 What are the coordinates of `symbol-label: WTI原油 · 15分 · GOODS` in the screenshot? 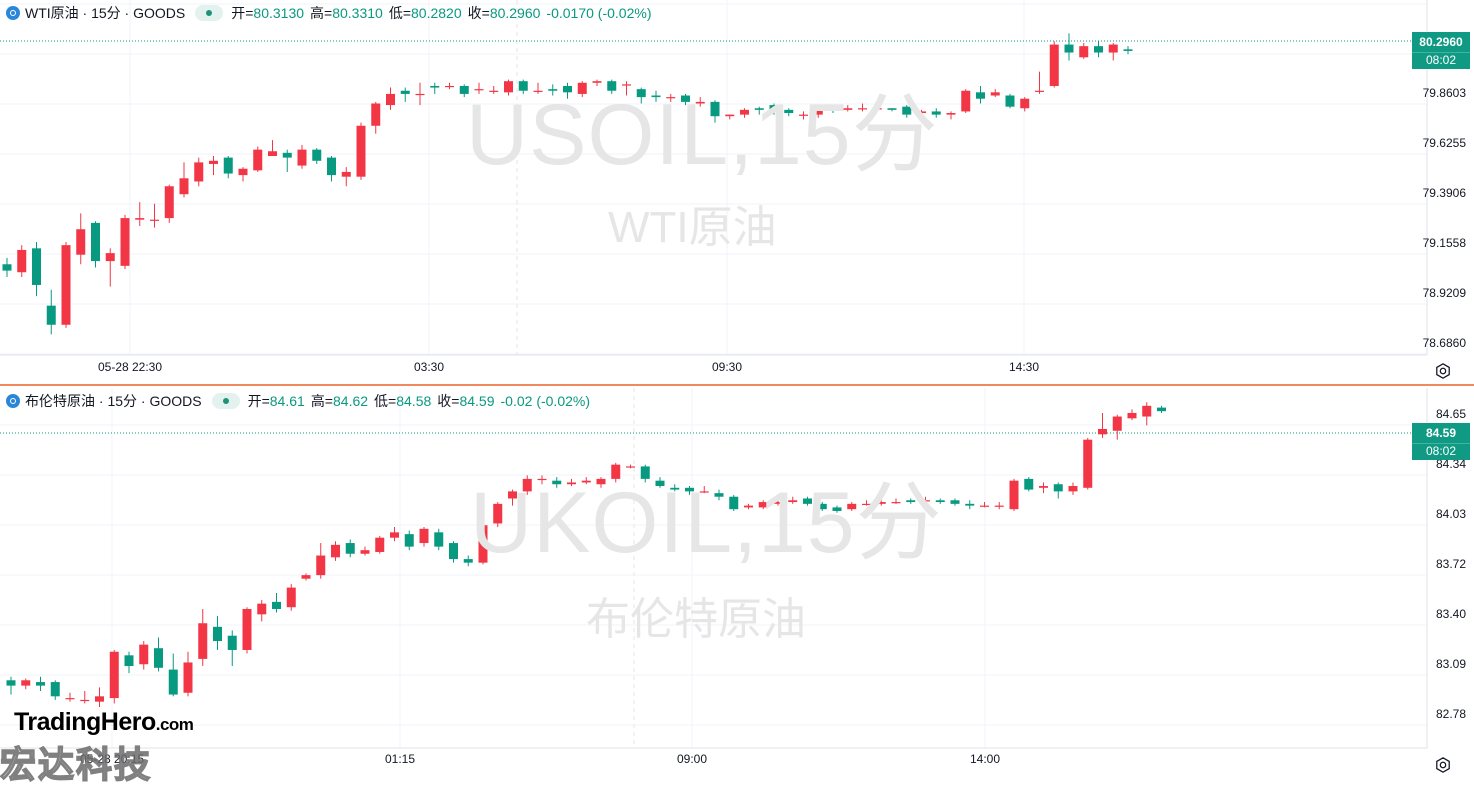 It's located at (105, 13).